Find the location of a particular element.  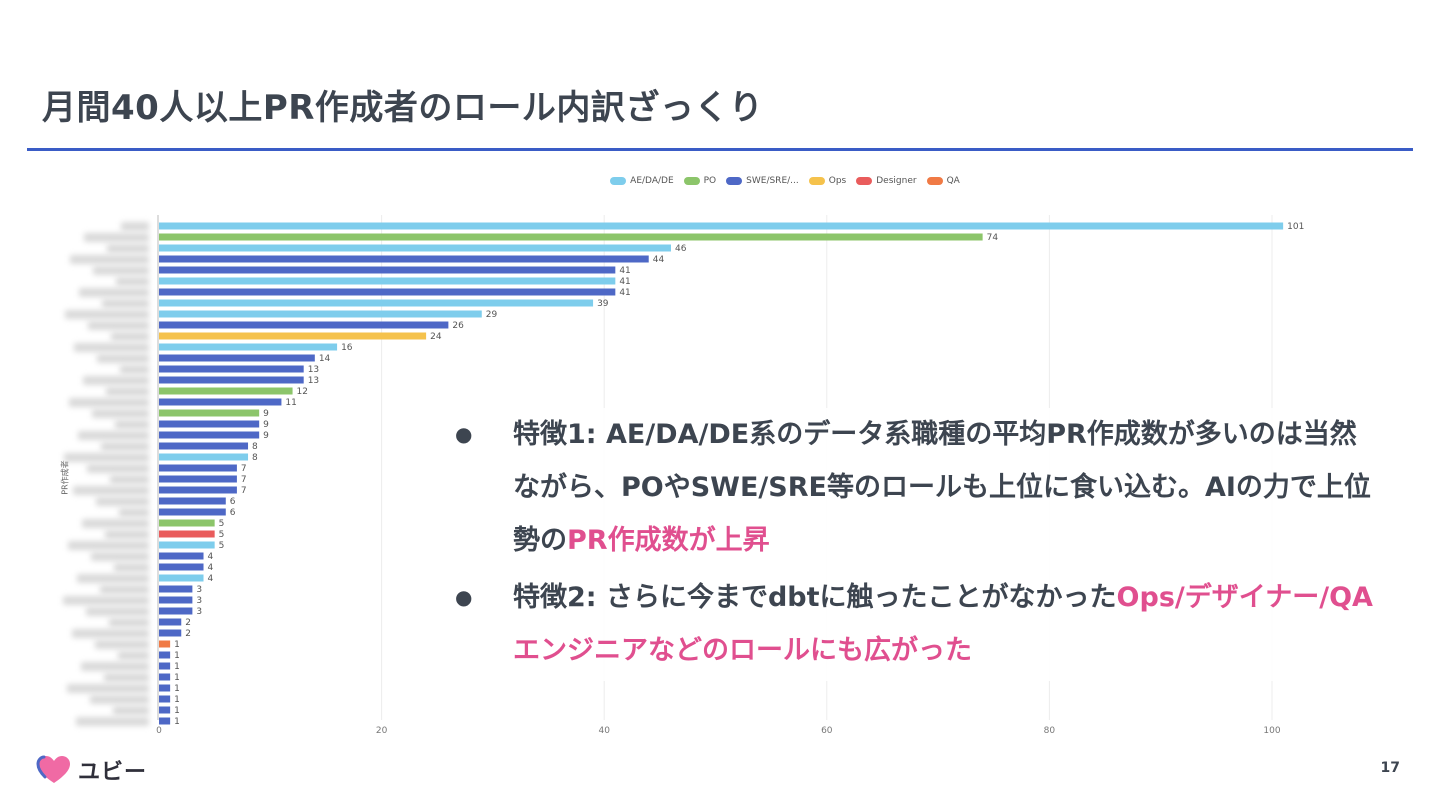

slide-title: 月間40人以上PR作成者のロール内訳ざっくり is located at coordinates (403, 108).